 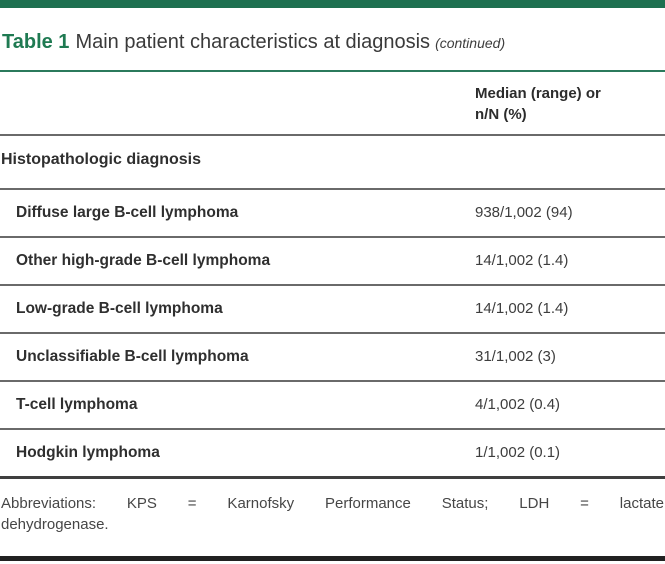 What do you see at coordinates (332, 163) in the screenshot?
I see `section-header: Histopathologic diagnosis` at bounding box center [332, 163].